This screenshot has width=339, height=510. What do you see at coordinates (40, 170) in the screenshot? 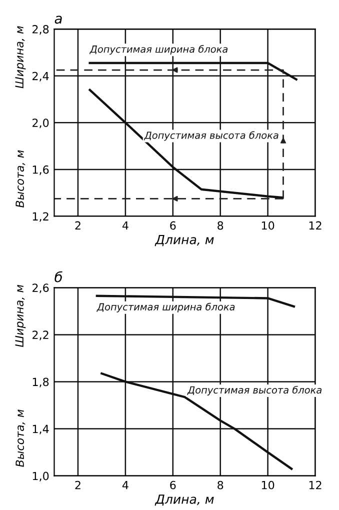
I see `y-tick-label: 1,6` at bounding box center [40, 170].